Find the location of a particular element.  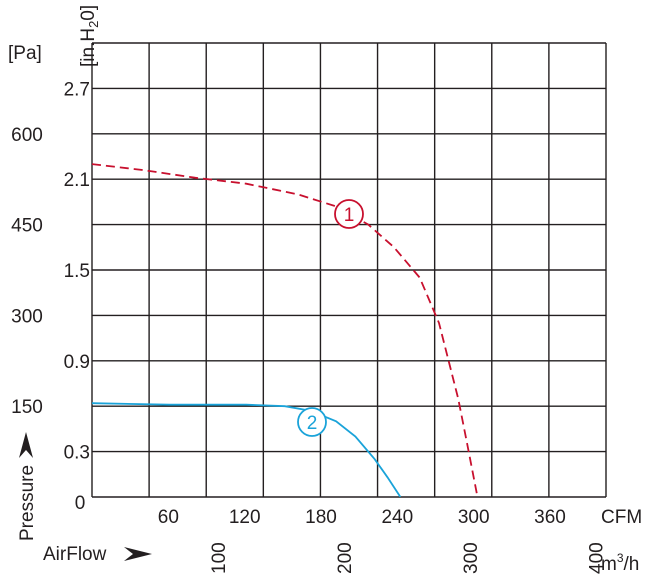

curve-1-marker-circle is located at coordinates (349, 214).